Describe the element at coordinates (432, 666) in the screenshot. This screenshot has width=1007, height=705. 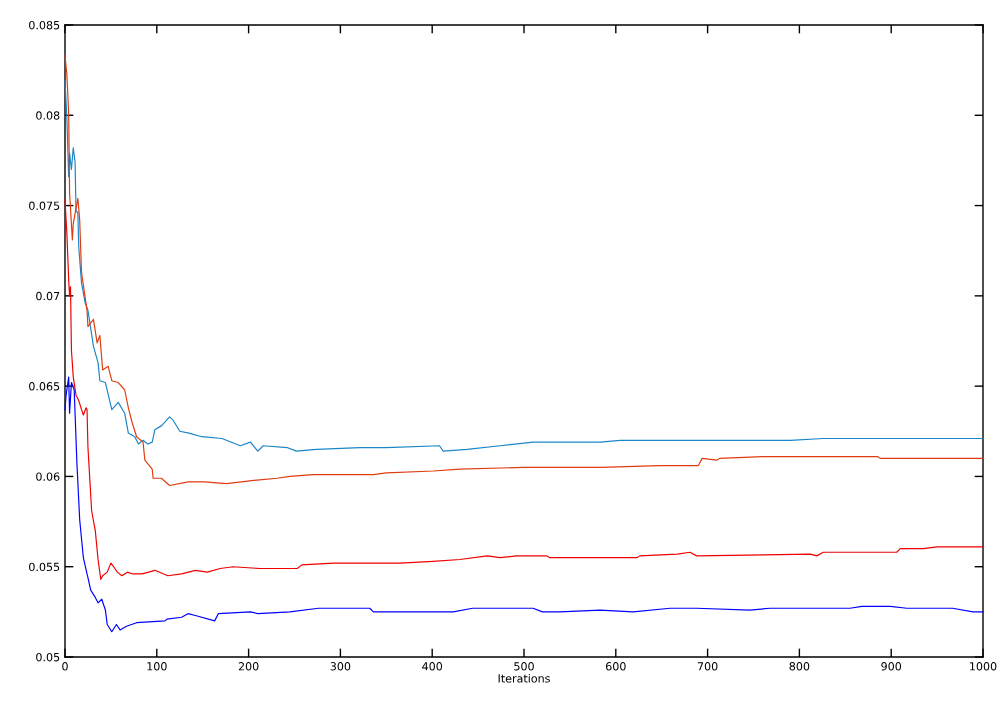
I see `x-tick-label: 400` at that location.